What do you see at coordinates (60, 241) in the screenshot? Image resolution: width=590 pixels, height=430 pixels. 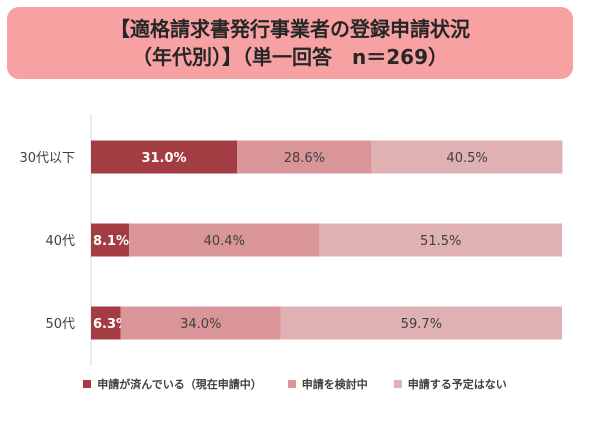 I see `category-label: 40代` at bounding box center [60, 241].